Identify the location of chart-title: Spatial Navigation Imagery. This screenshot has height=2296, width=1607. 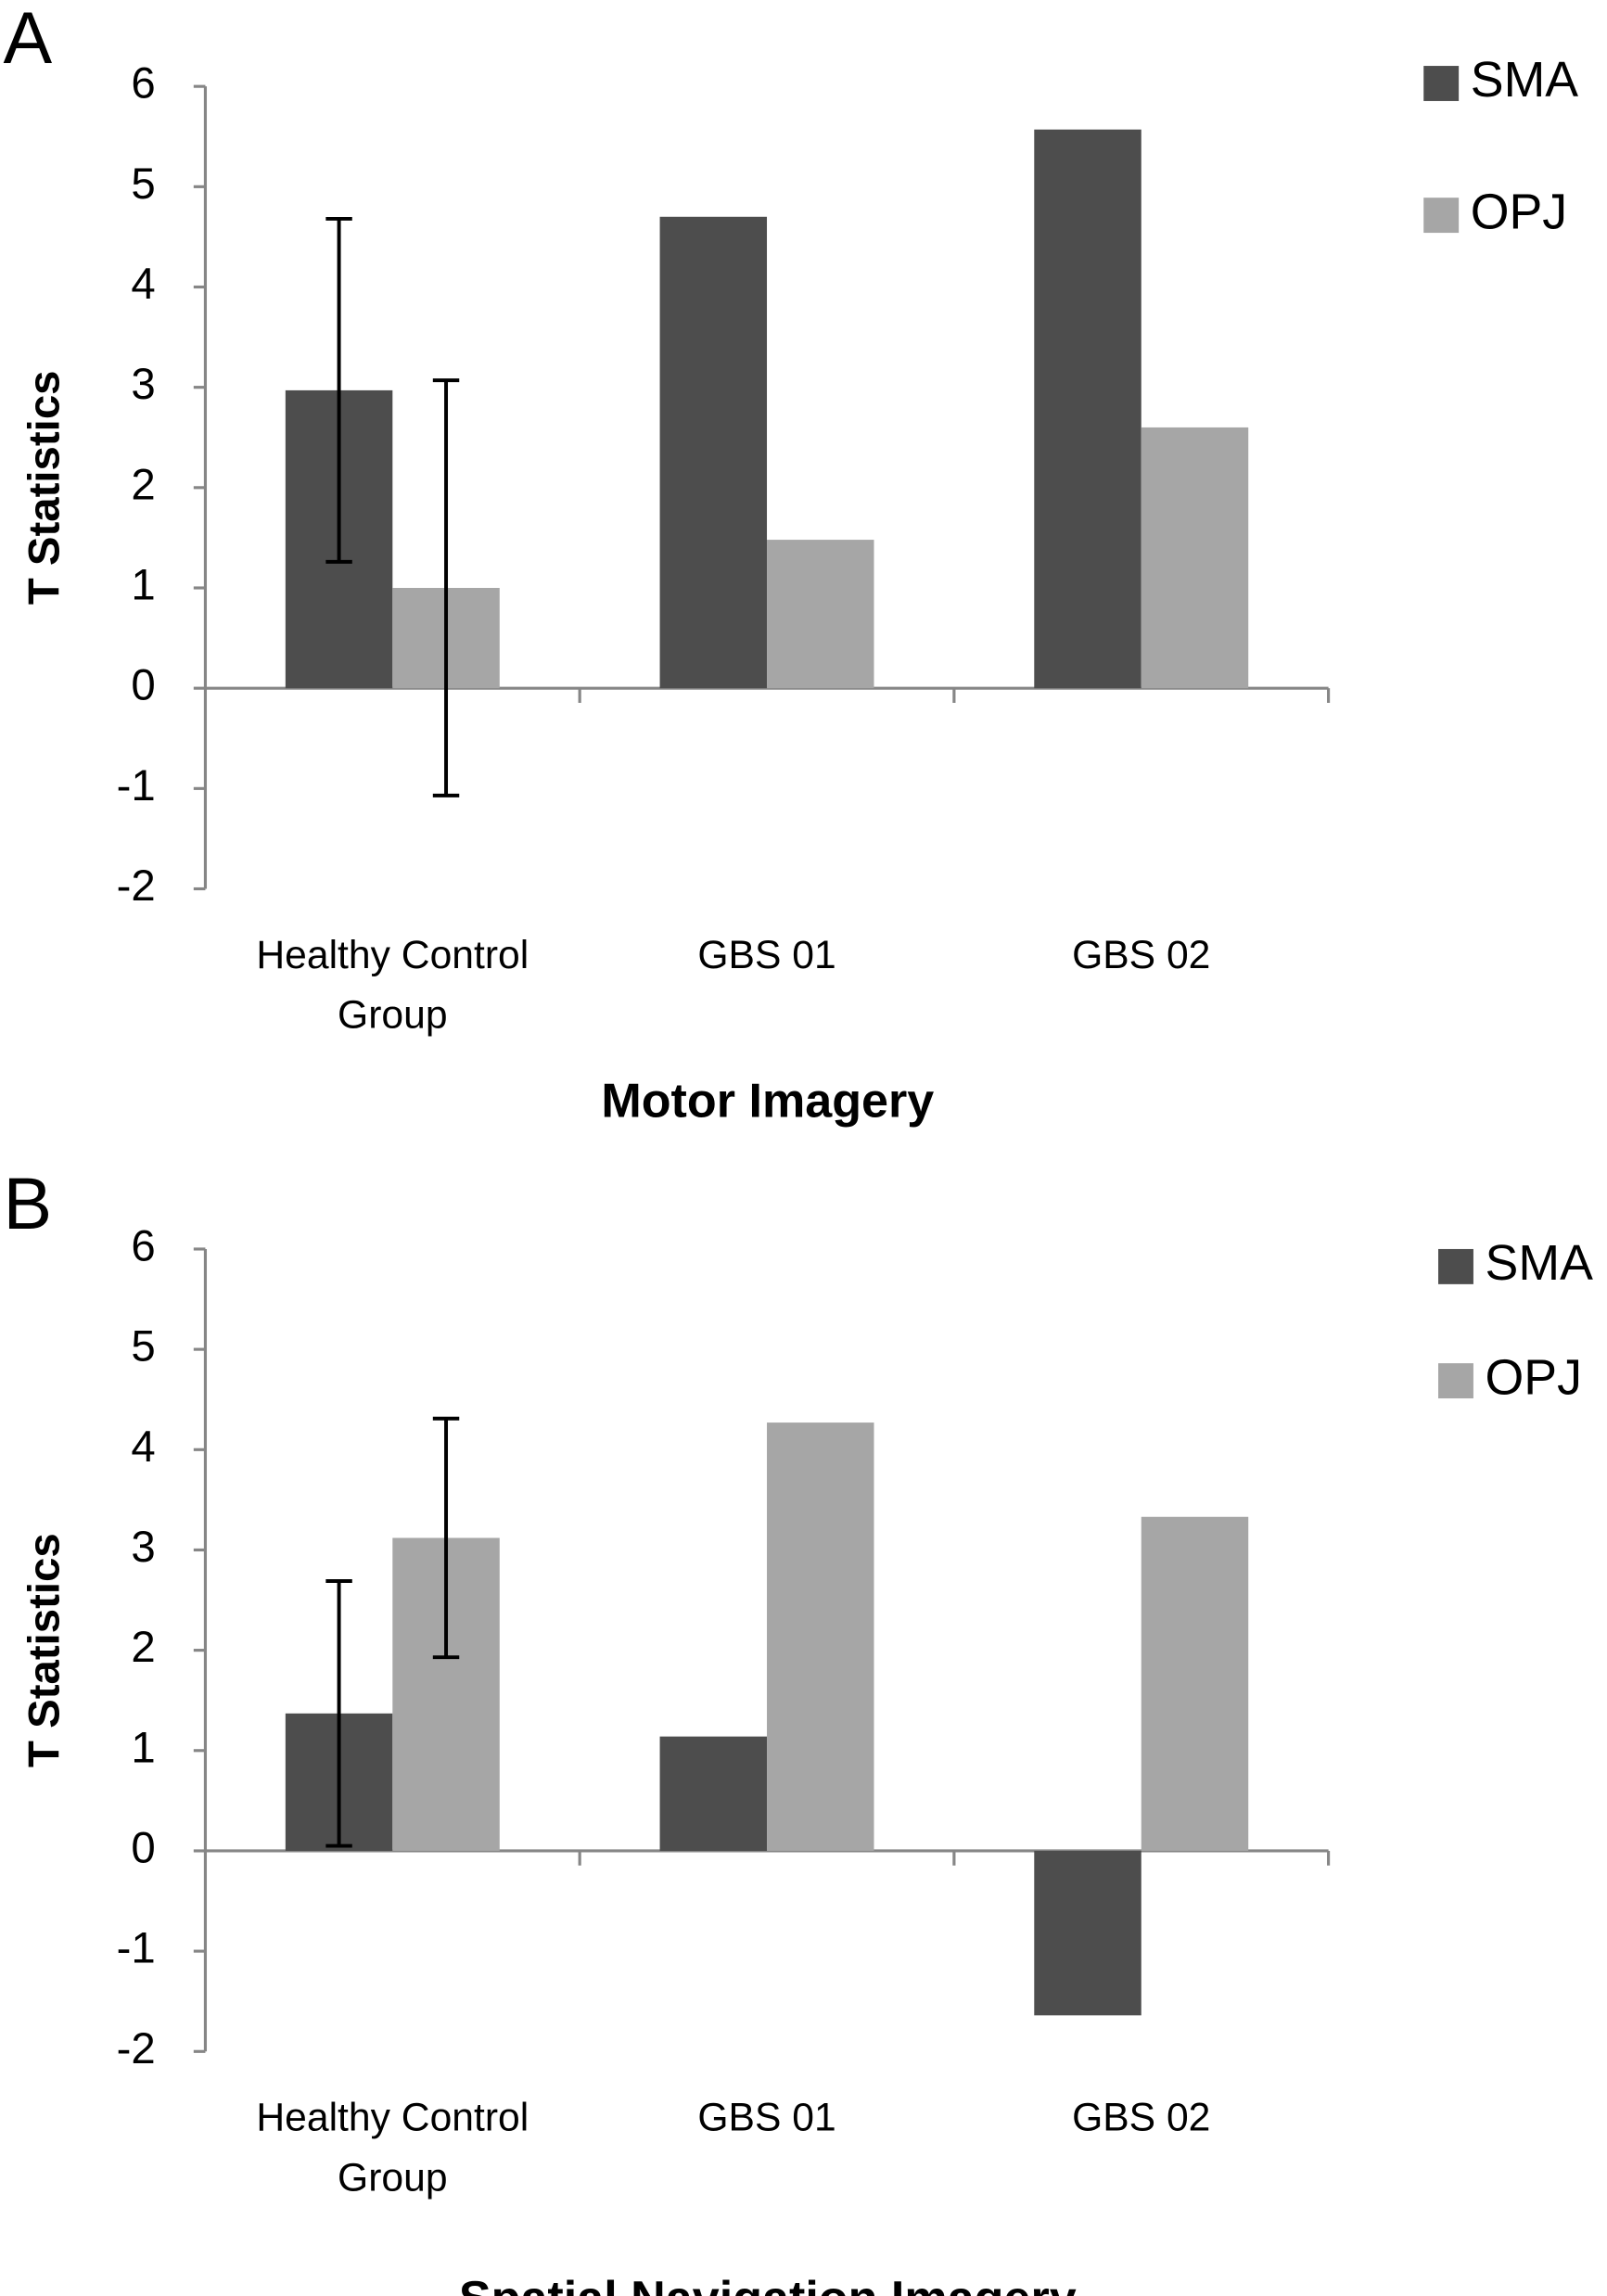
(768, 2284).